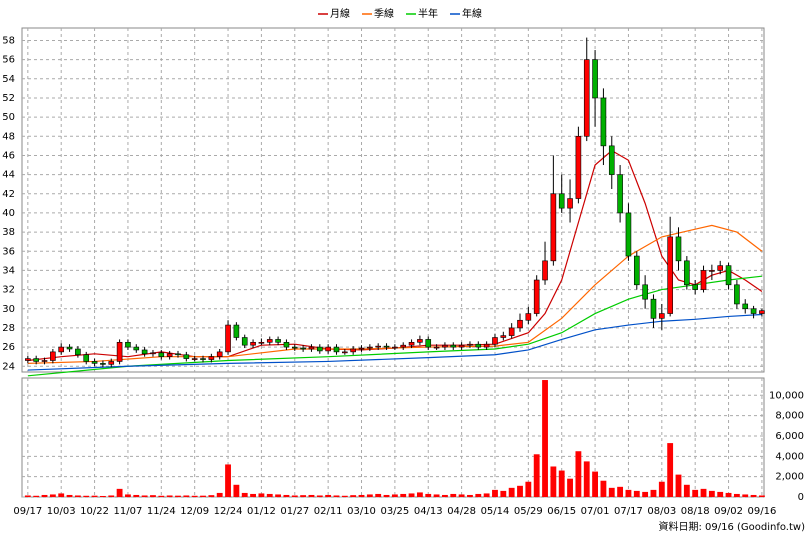 This screenshot has height=540, width=808. I want to click on x-tick-label: 12/09, so click(194, 511).